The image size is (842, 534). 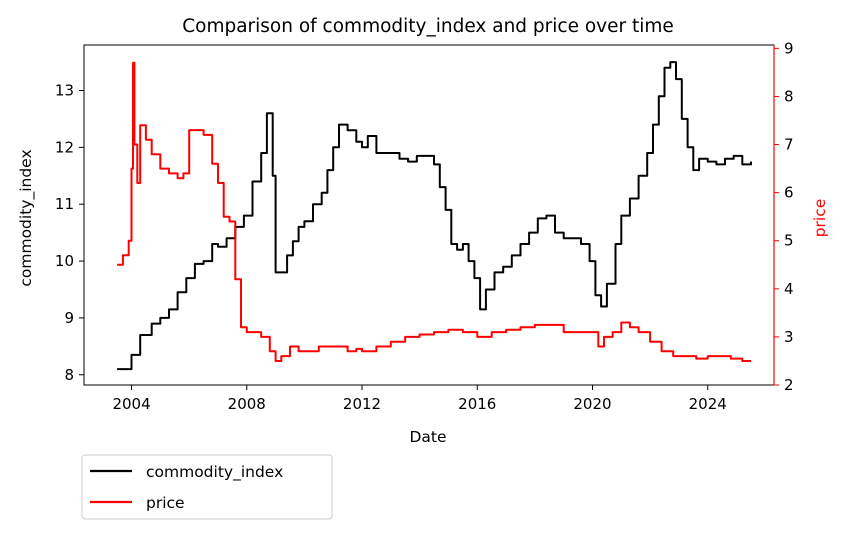 I want to click on legend-frame, so click(x=207, y=487).